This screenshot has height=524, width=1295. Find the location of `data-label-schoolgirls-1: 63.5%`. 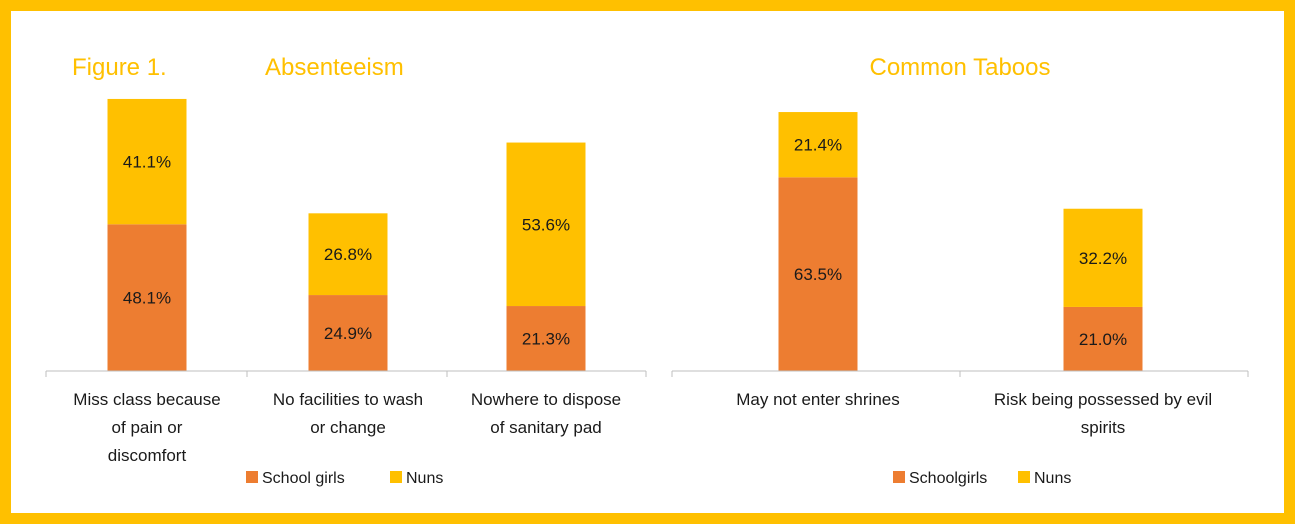

data-label-schoolgirls-1: 63.5% is located at coordinates (818, 274).